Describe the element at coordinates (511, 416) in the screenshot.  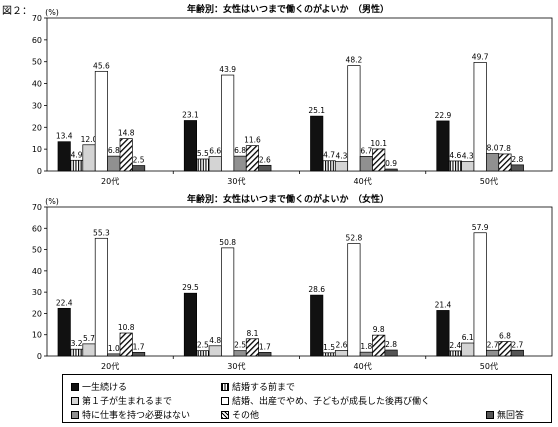
I see `legend-label: 無回答` at that location.